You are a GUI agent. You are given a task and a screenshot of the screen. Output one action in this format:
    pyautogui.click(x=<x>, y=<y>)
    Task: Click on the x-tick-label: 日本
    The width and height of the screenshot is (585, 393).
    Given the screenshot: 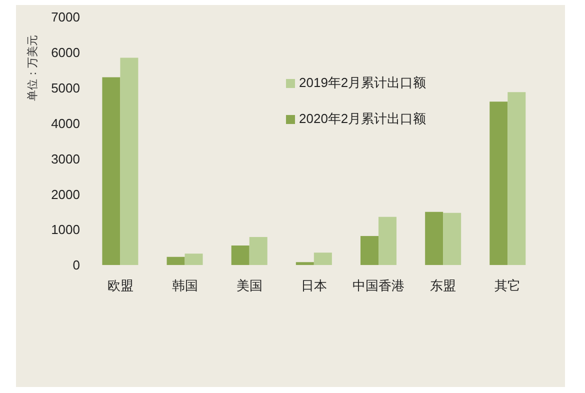 What is the action you would take?
    pyautogui.click(x=314, y=286)
    